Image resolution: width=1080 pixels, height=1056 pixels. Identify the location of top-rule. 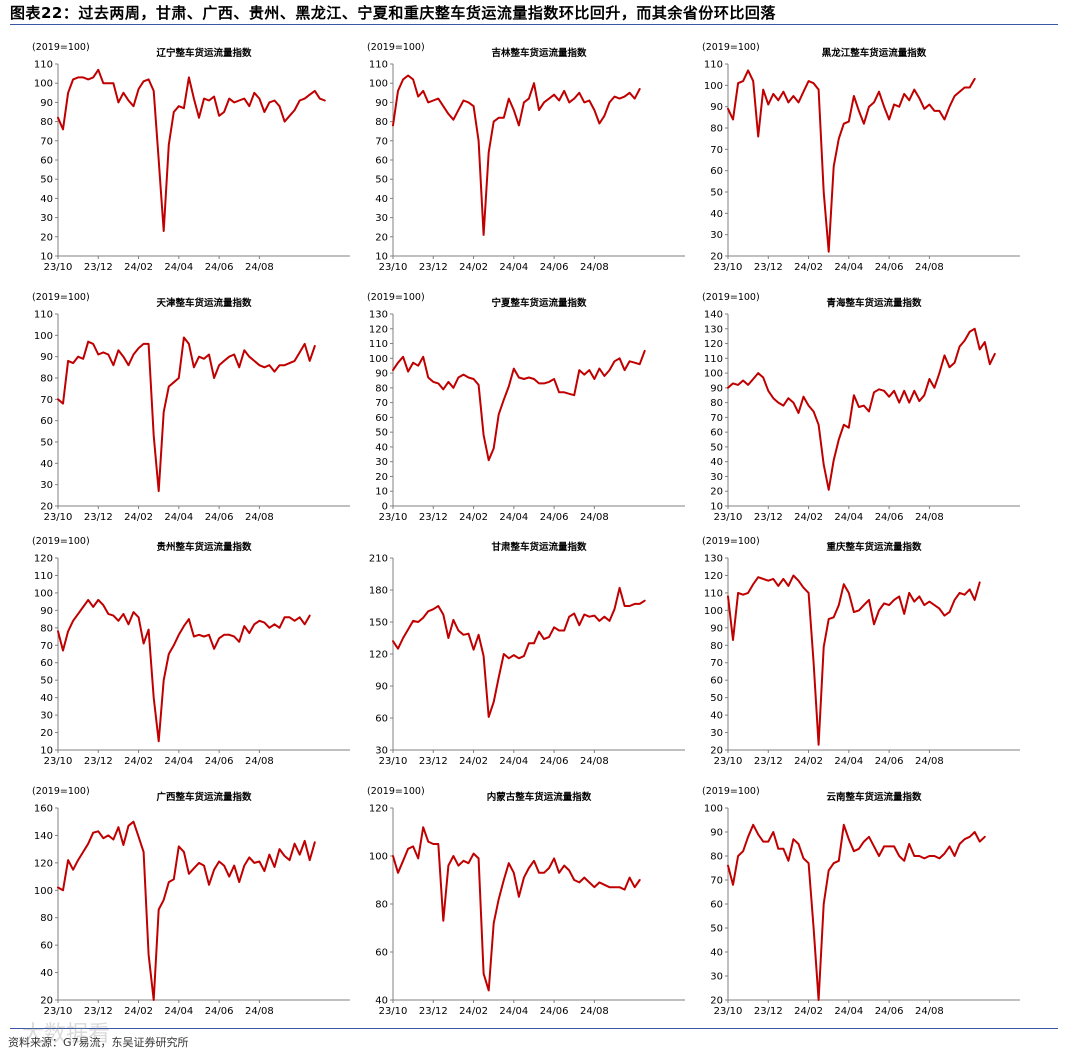
(534, 24).